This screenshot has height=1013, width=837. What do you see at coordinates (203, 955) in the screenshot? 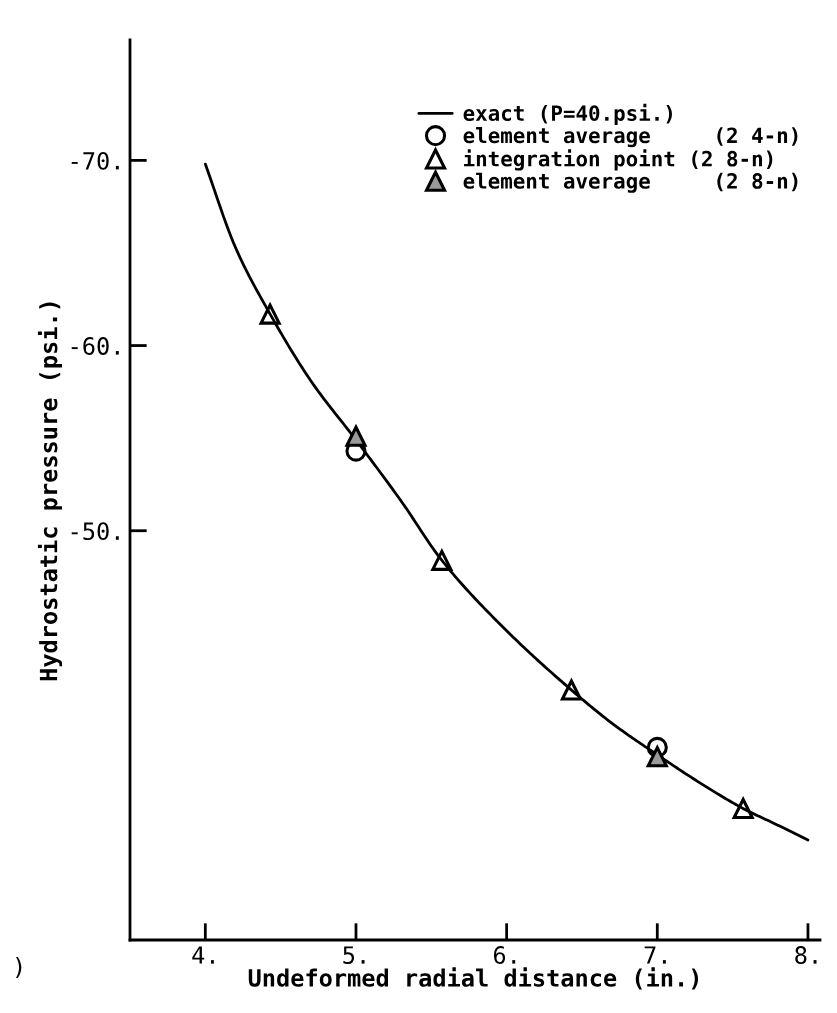
I see `x-tick-label: 4.` at bounding box center [203, 955].